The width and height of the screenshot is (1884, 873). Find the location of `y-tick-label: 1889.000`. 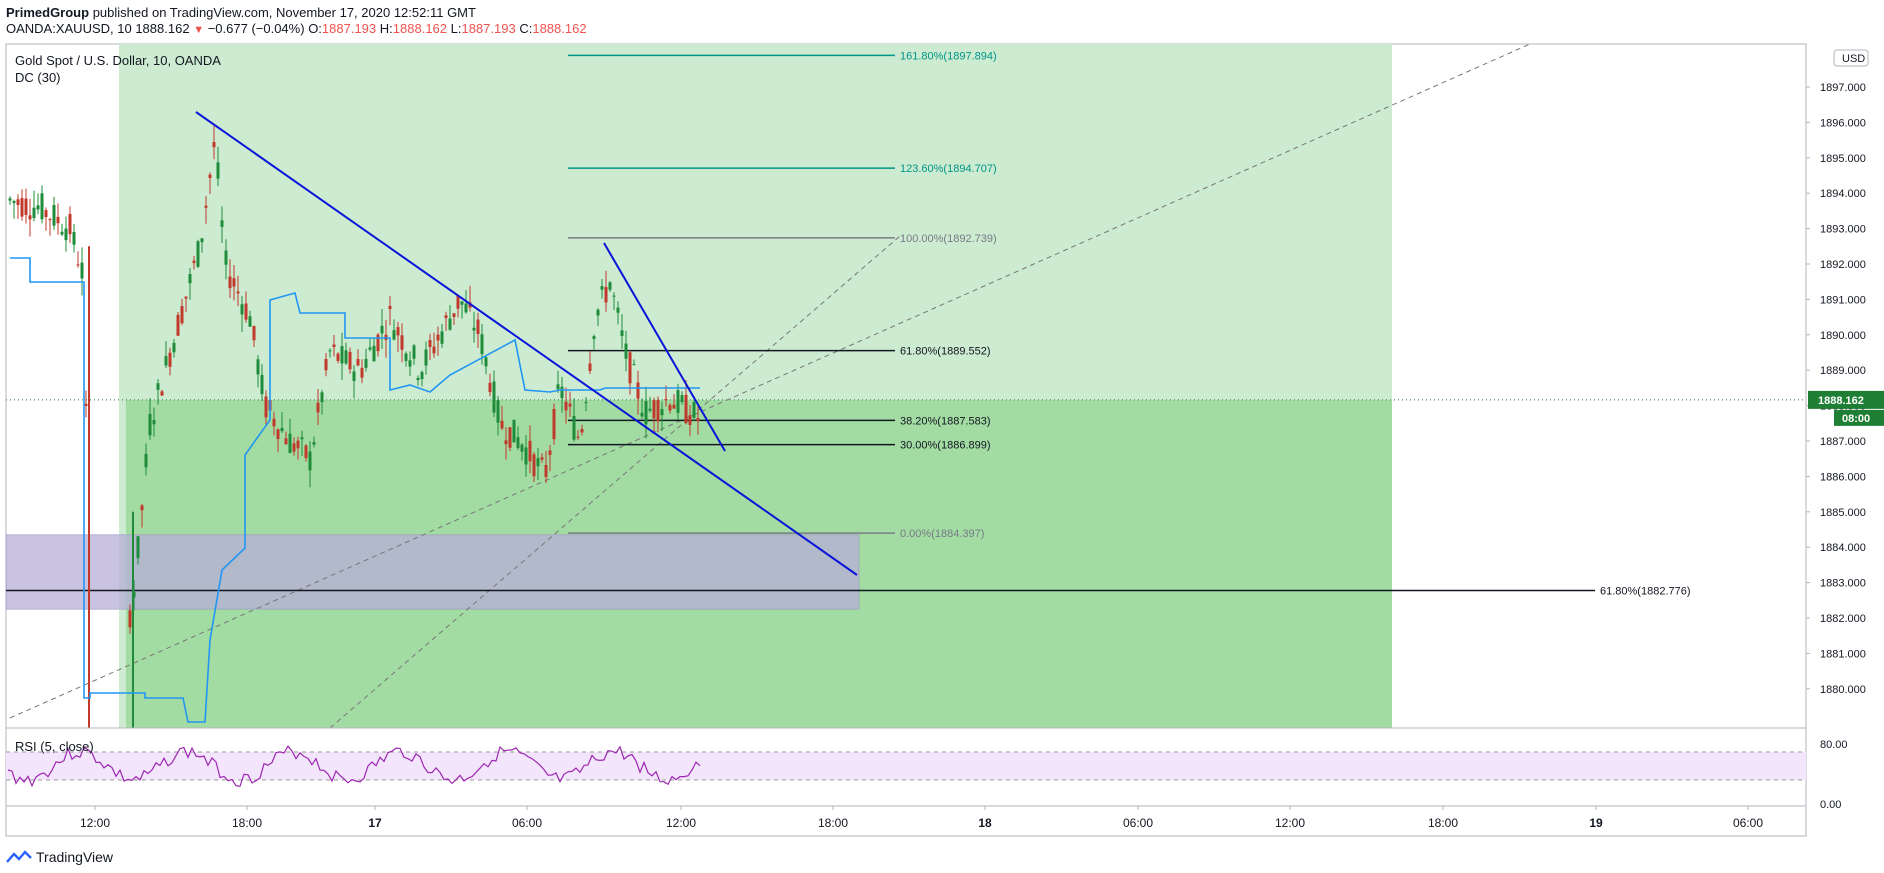

y-tick-label: 1889.000 is located at coordinates (1843, 371).